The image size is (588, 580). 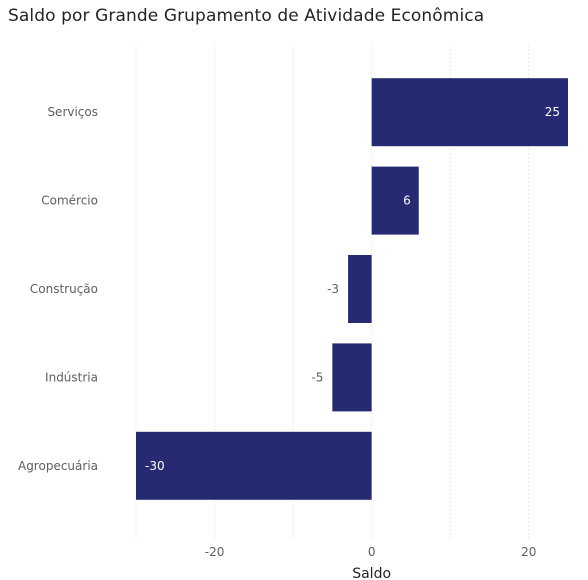 What do you see at coordinates (71, 377) in the screenshot?
I see `category-label: Indústria` at bounding box center [71, 377].